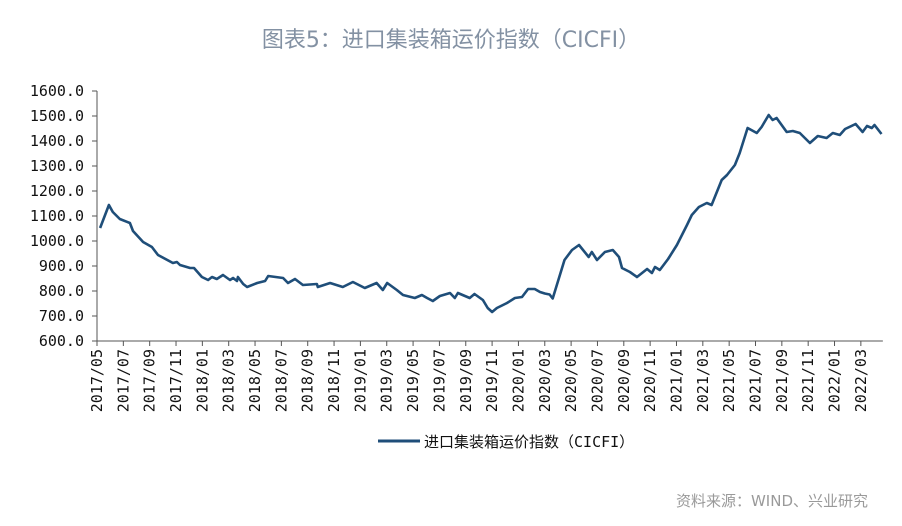  Describe the element at coordinates (57, 191) in the screenshot. I see `y-tick-label: 1200.0` at that location.